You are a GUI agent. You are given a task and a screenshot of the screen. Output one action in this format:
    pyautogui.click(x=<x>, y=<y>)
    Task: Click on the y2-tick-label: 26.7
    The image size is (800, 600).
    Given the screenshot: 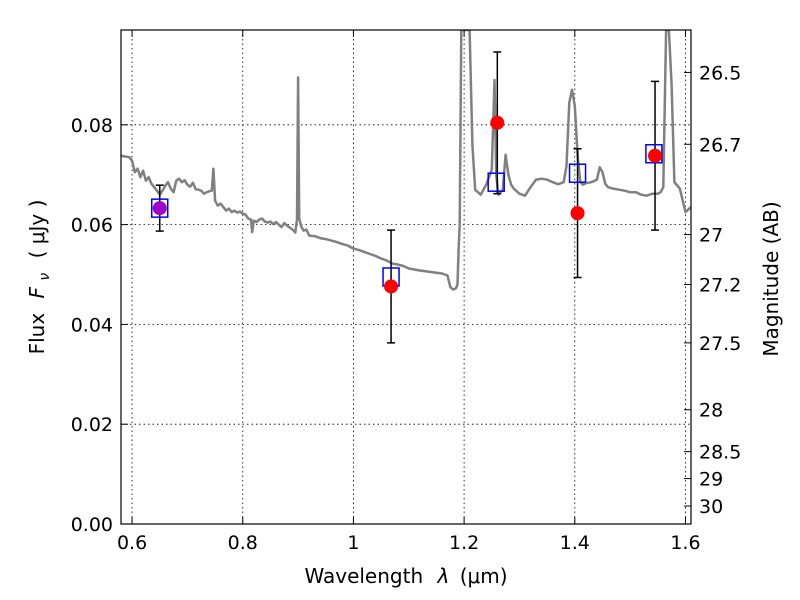 What is the action you would take?
    pyautogui.click(x=720, y=145)
    